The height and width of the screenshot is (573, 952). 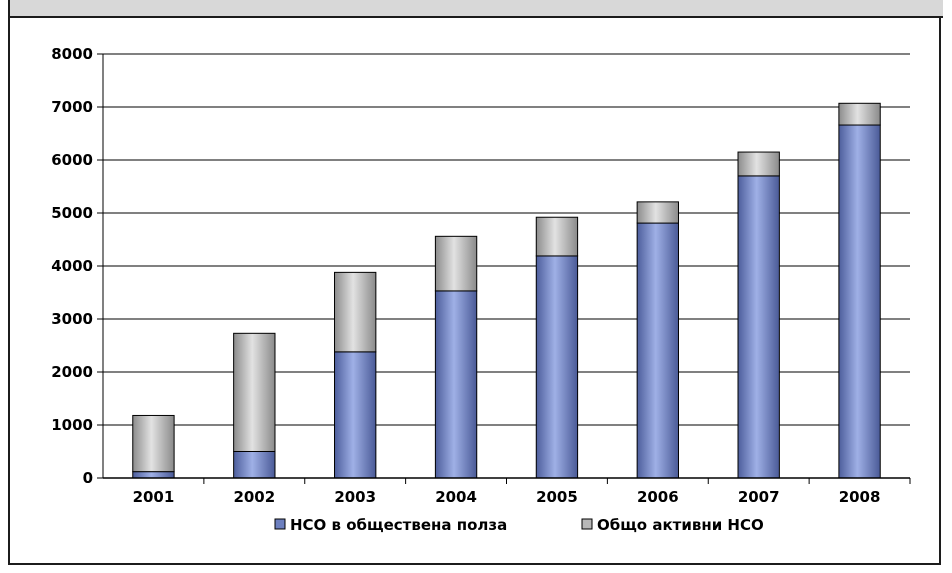 What do you see at coordinates (507, 497) in the screenshot?
I see `x-axis-tick-labels: 2001 2002 2003 2004 2005 2006 2007 2008` at bounding box center [507, 497].